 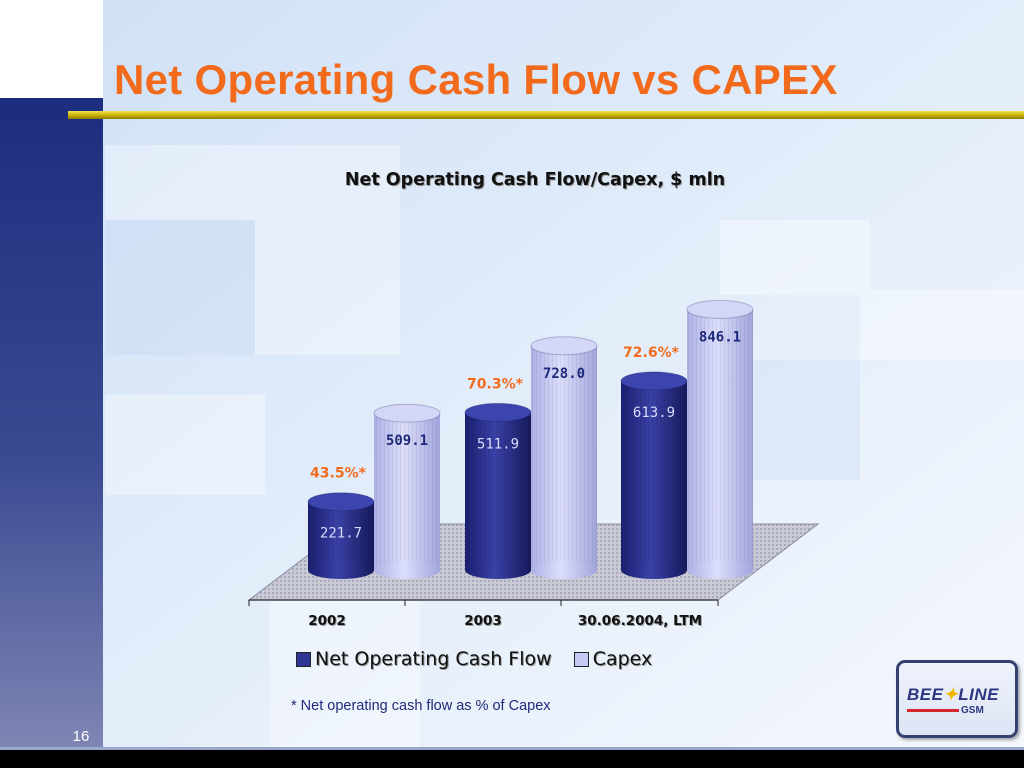 I want to click on x-tick-label: 2003, so click(x=483, y=621).